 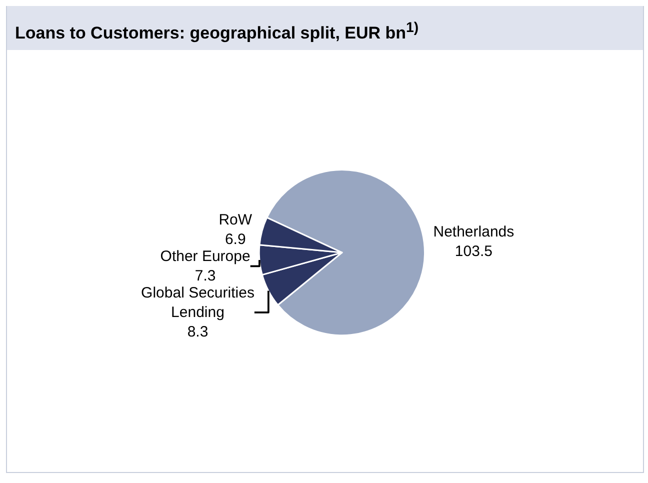 What do you see at coordinates (197, 331) in the screenshot?
I see `data-label: 8.3` at bounding box center [197, 331].